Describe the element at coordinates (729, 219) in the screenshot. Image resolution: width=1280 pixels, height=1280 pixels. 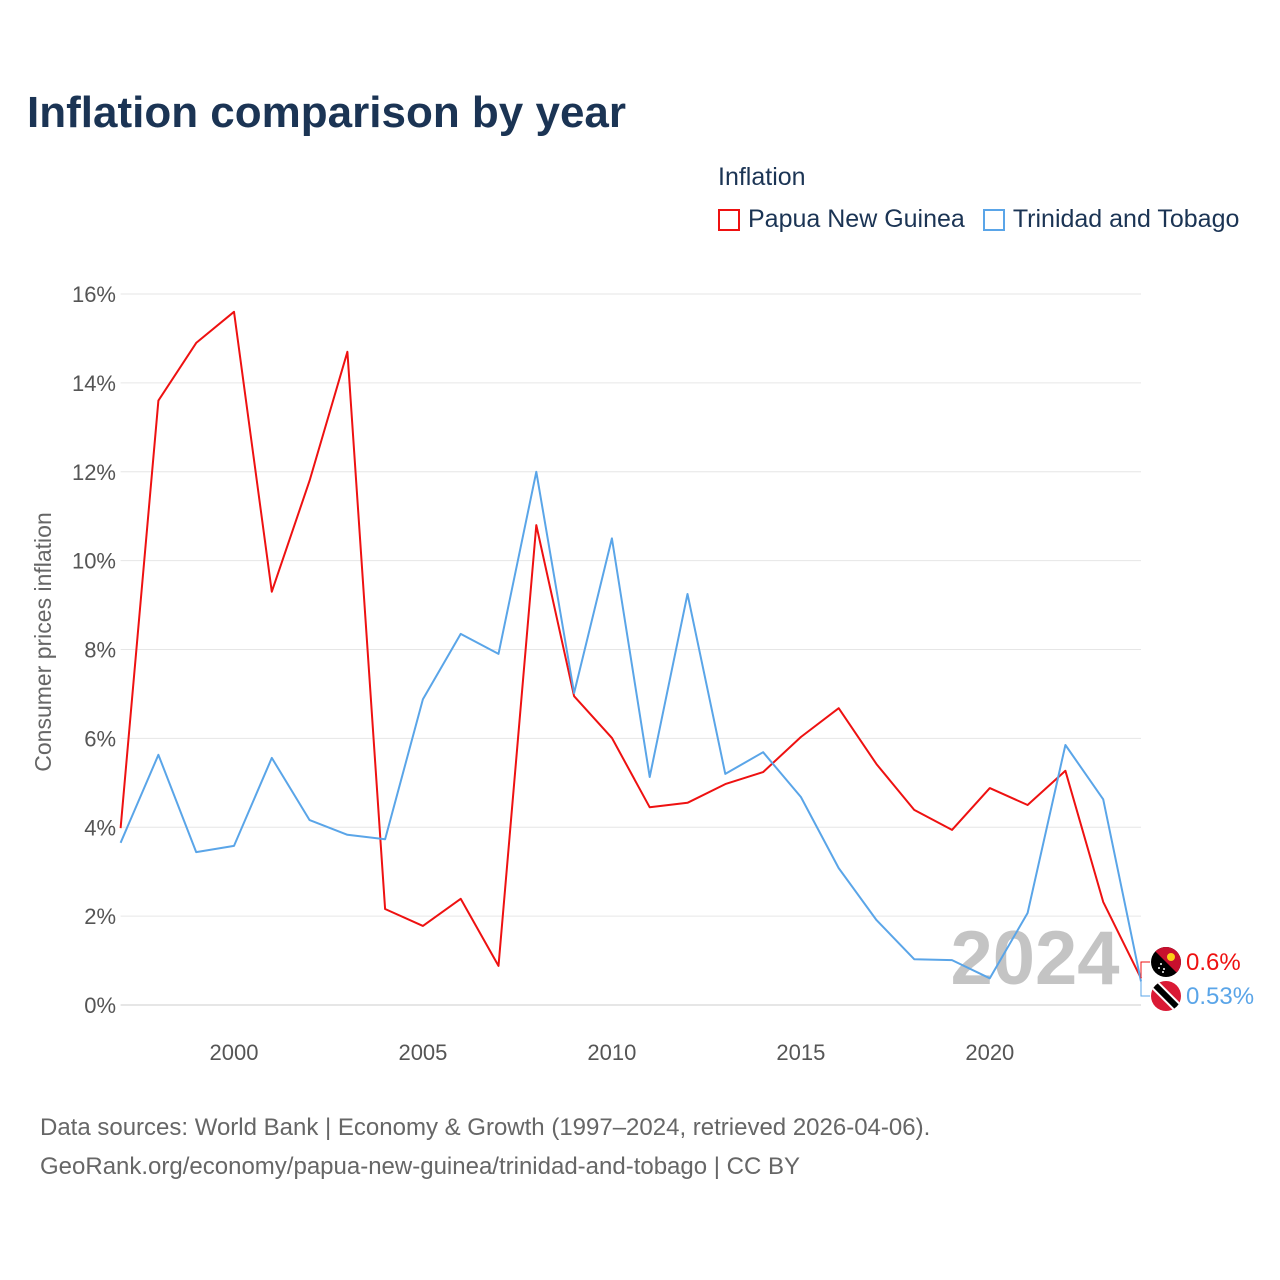
I see `legend-swatch-png` at that location.